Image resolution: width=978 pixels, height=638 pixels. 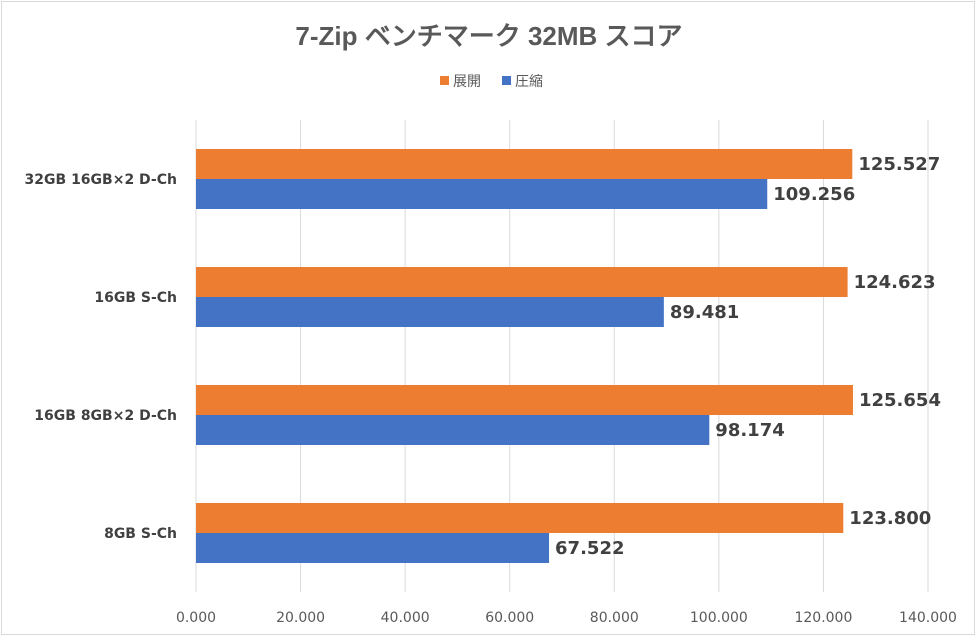 I want to click on data-label: 125.654, so click(x=900, y=400).